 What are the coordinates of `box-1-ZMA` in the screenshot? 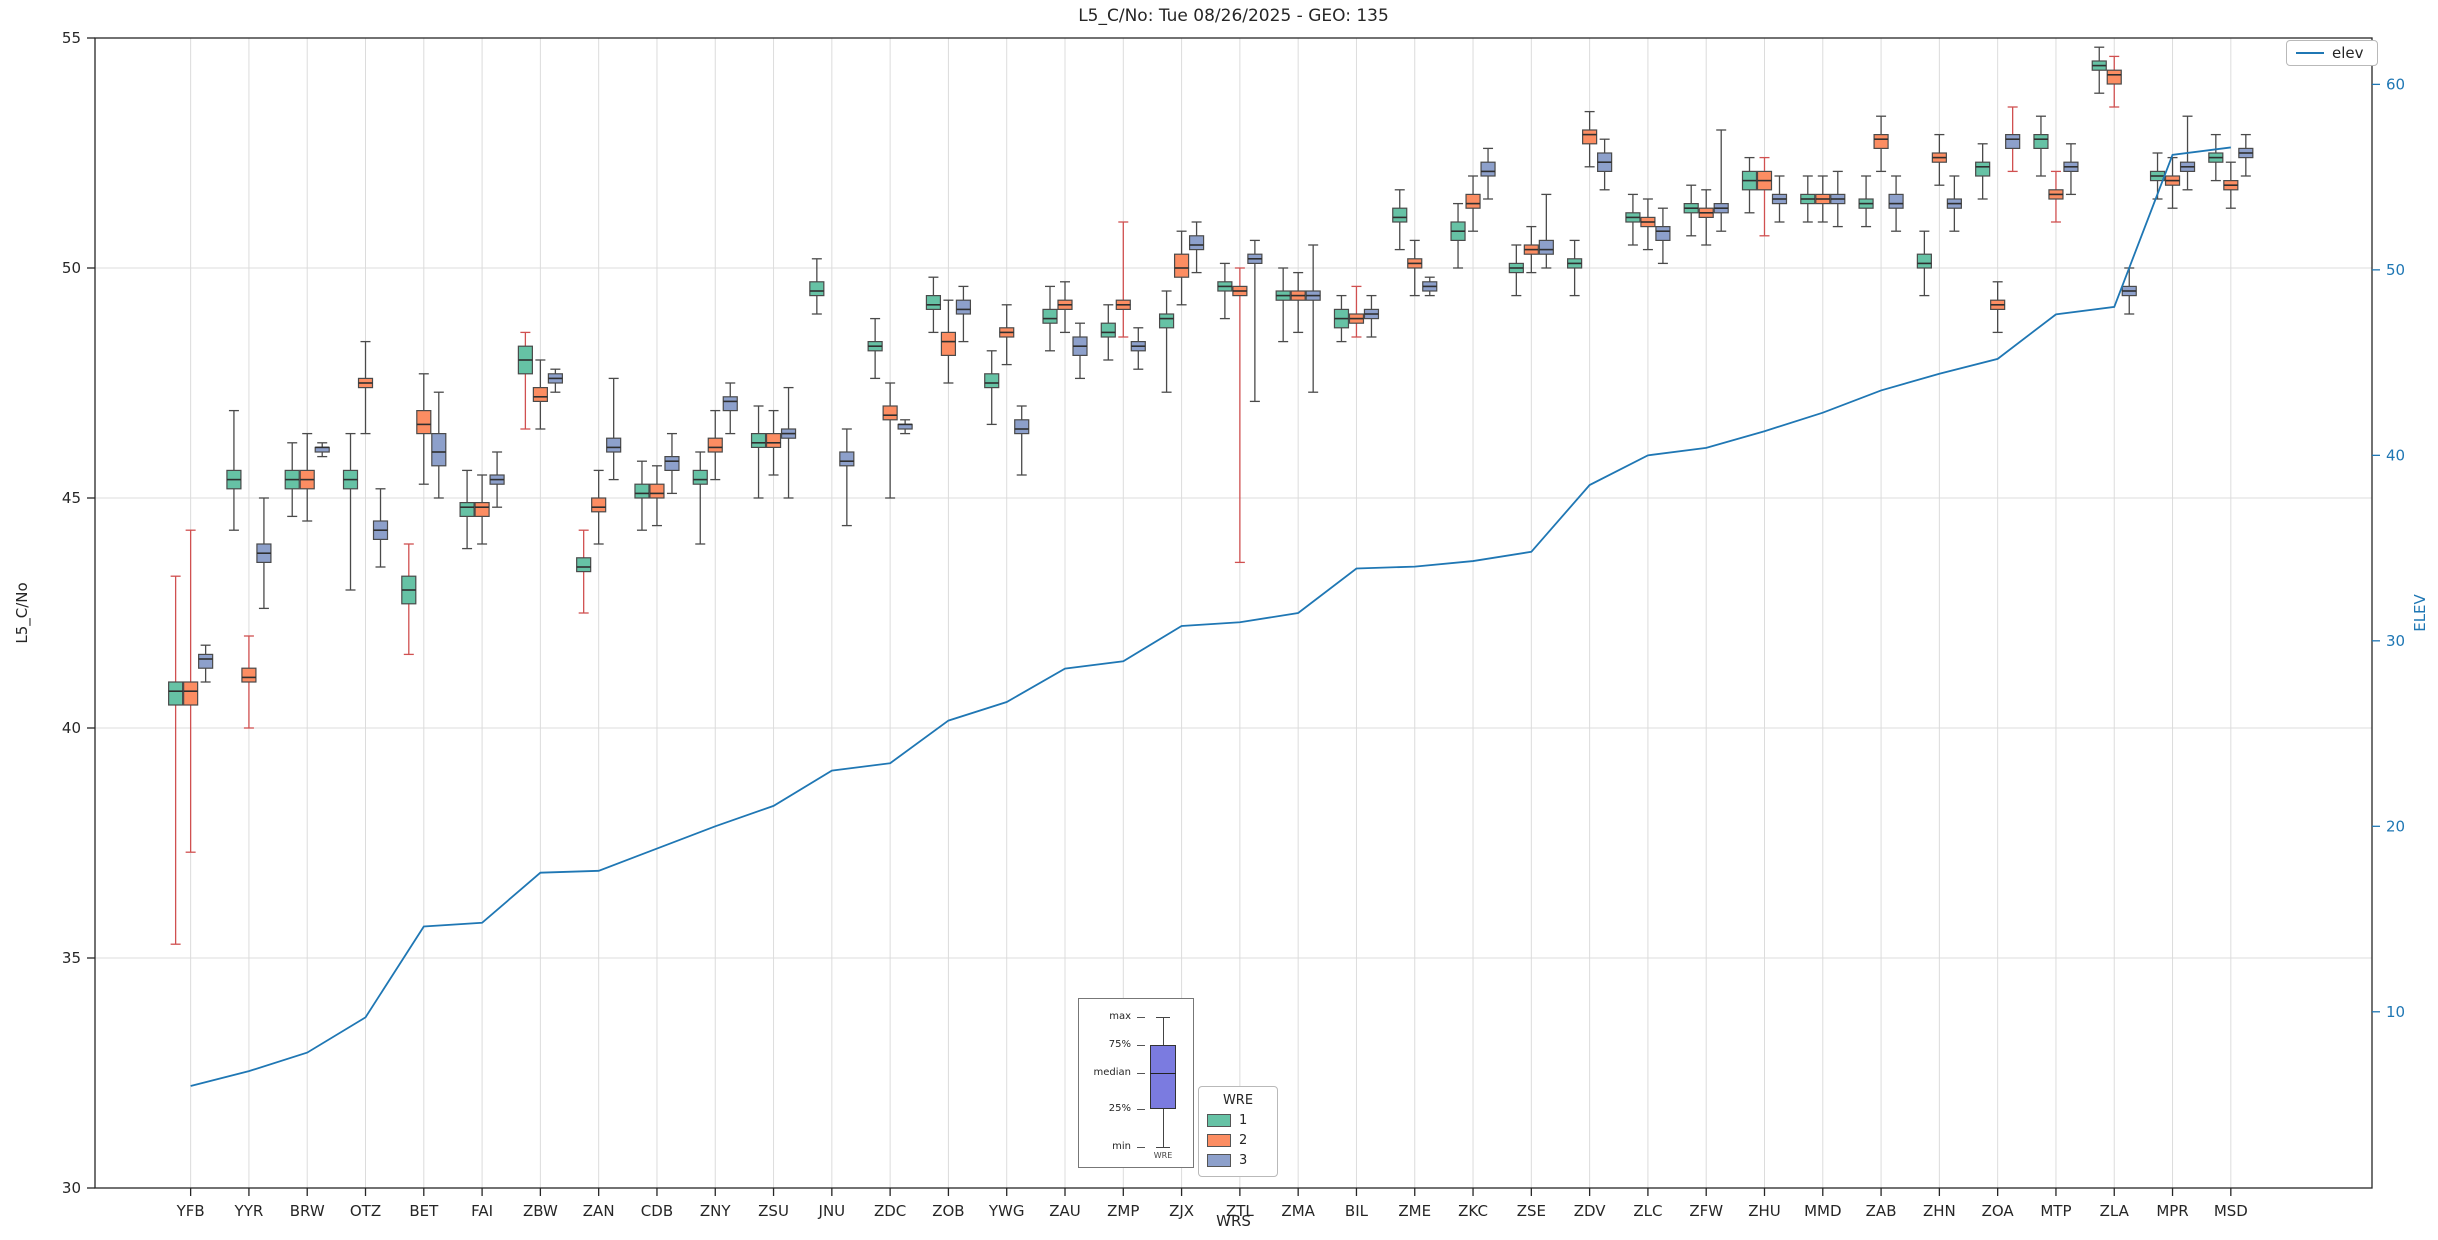 It's located at (1283, 305).